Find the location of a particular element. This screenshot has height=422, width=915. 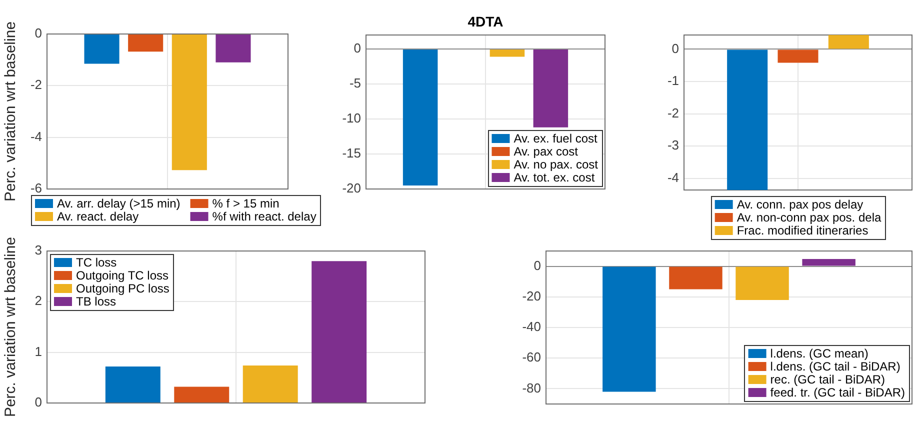

y-tick-label: -6 is located at coordinates (36, 188).